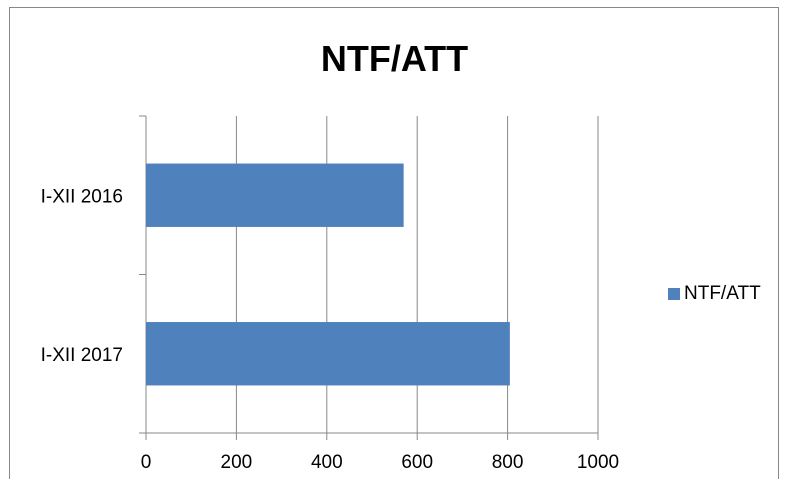 The width and height of the screenshot is (789, 489). I want to click on legend-swatch, so click(674, 294).